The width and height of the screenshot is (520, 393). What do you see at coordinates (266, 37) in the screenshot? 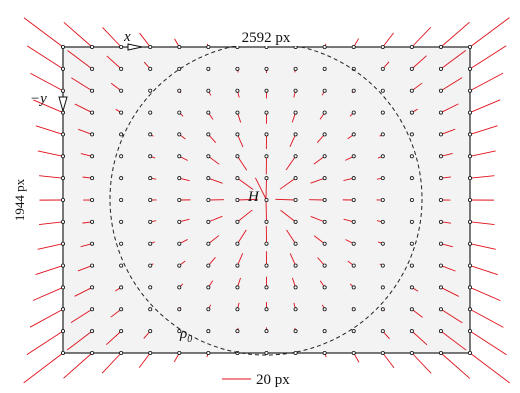
I see `label-bg` at bounding box center [266, 37].